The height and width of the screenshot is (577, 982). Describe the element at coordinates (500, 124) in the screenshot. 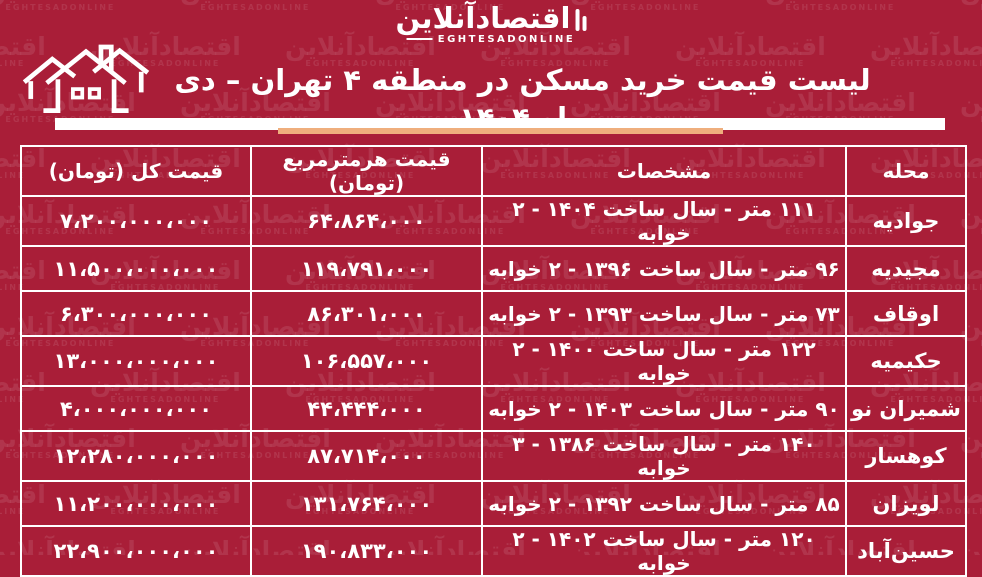

I see `title-underline` at that location.